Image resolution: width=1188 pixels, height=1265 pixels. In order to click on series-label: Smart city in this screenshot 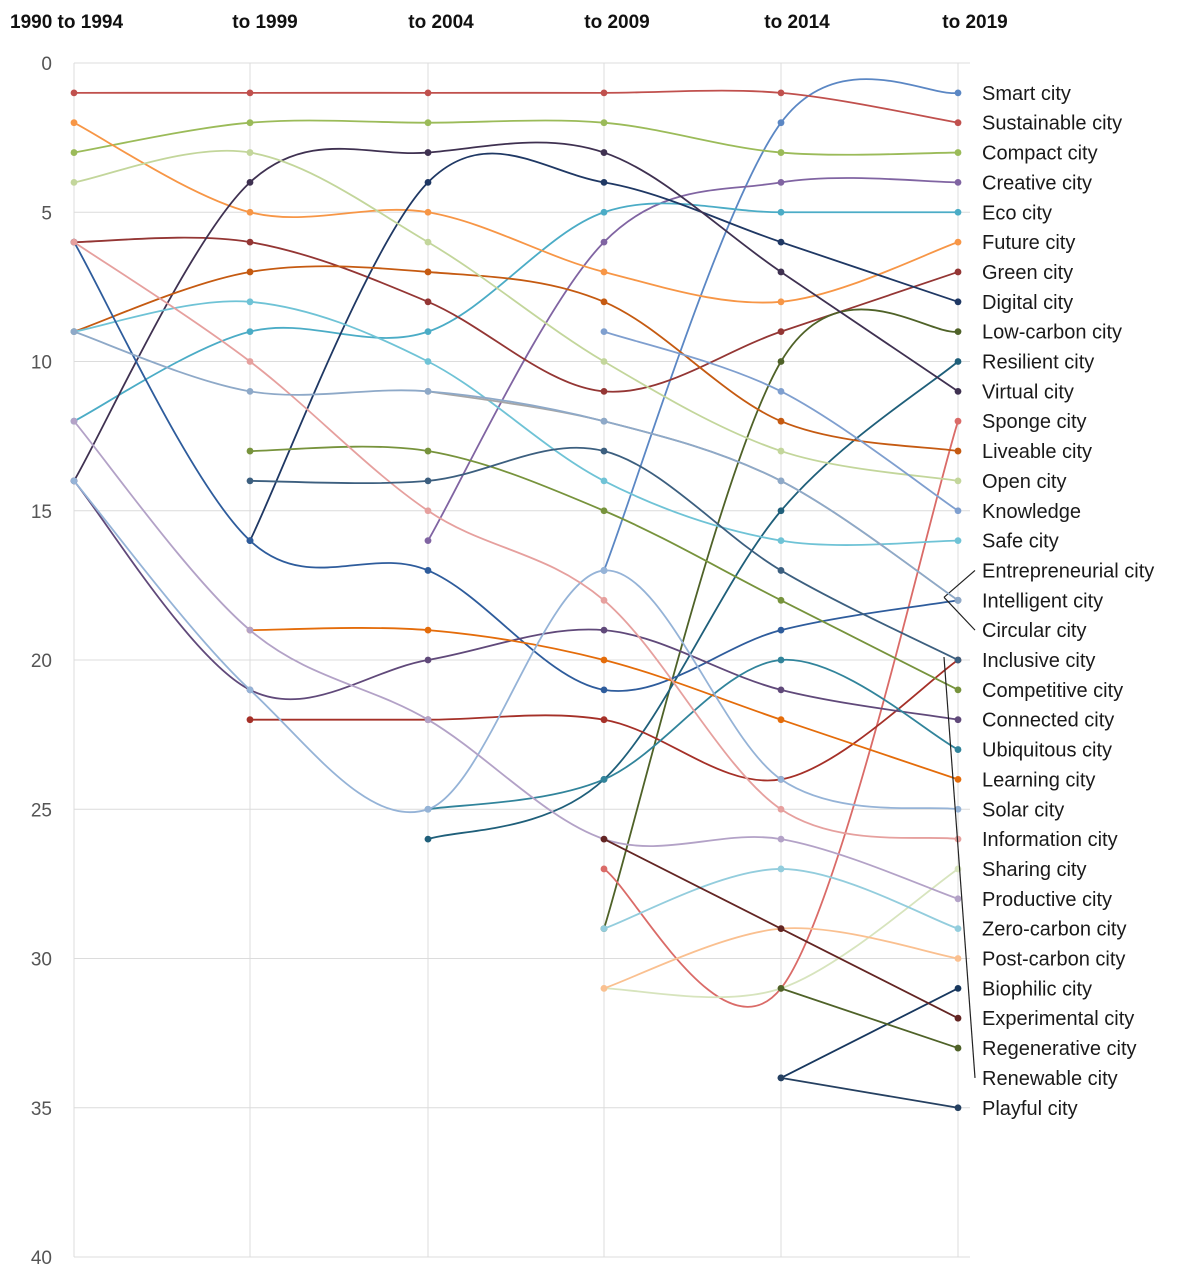, I will do `click(1026, 94)`.